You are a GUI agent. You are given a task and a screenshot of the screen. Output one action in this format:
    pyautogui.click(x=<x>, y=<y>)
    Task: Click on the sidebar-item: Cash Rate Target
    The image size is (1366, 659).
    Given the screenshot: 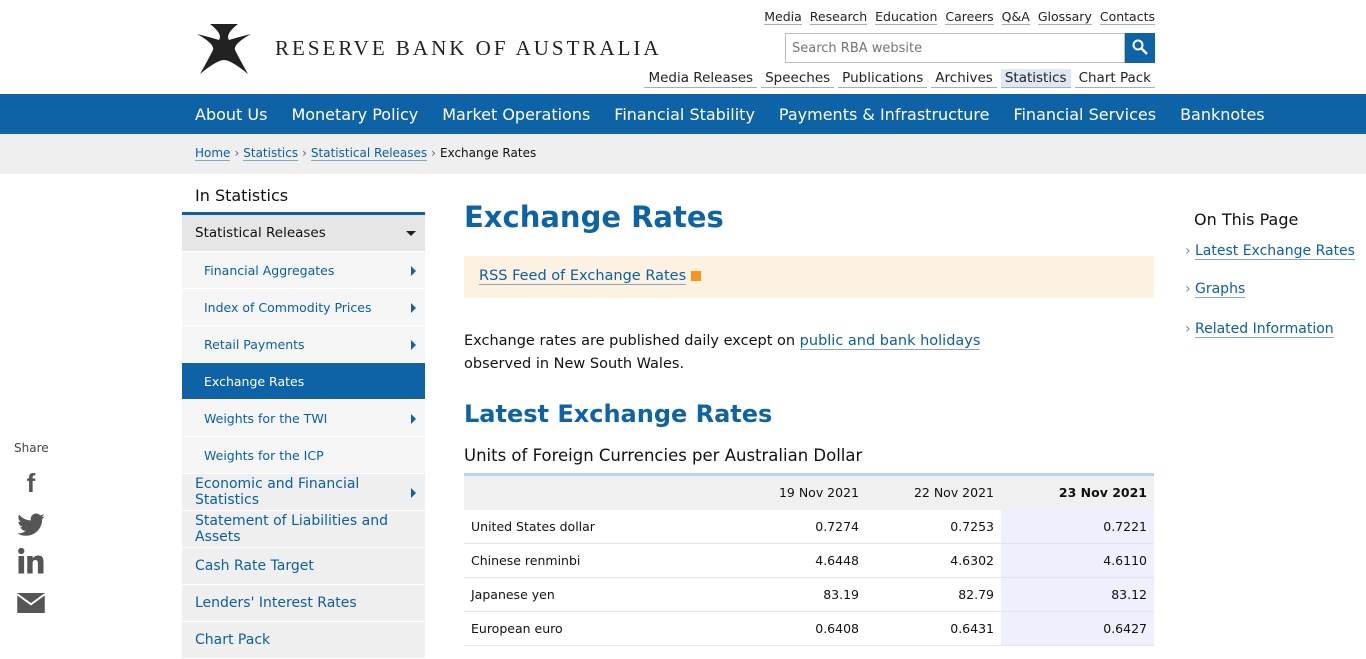 What is the action you would take?
    pyautogui.click(x=303, y=566)
    